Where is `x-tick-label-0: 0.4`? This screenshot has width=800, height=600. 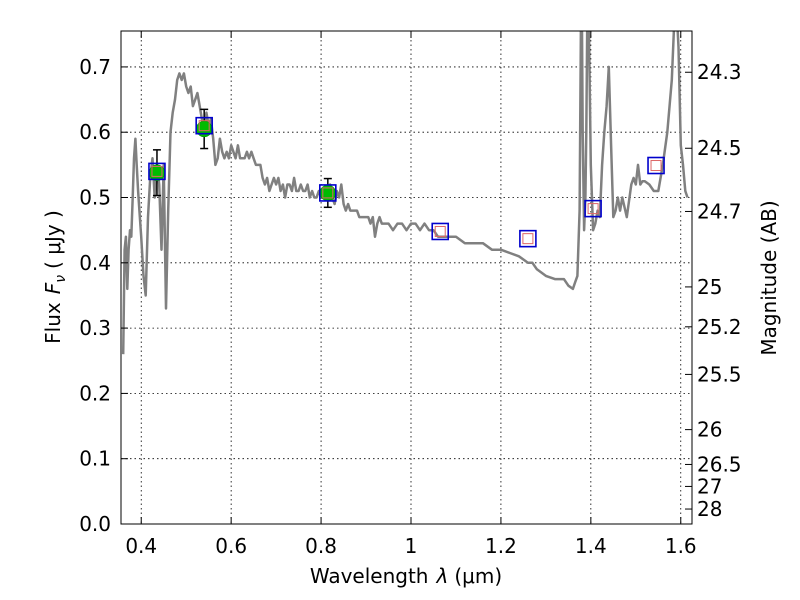
x-tick-label-0: 0.4 is located at coordinates (141, 546).